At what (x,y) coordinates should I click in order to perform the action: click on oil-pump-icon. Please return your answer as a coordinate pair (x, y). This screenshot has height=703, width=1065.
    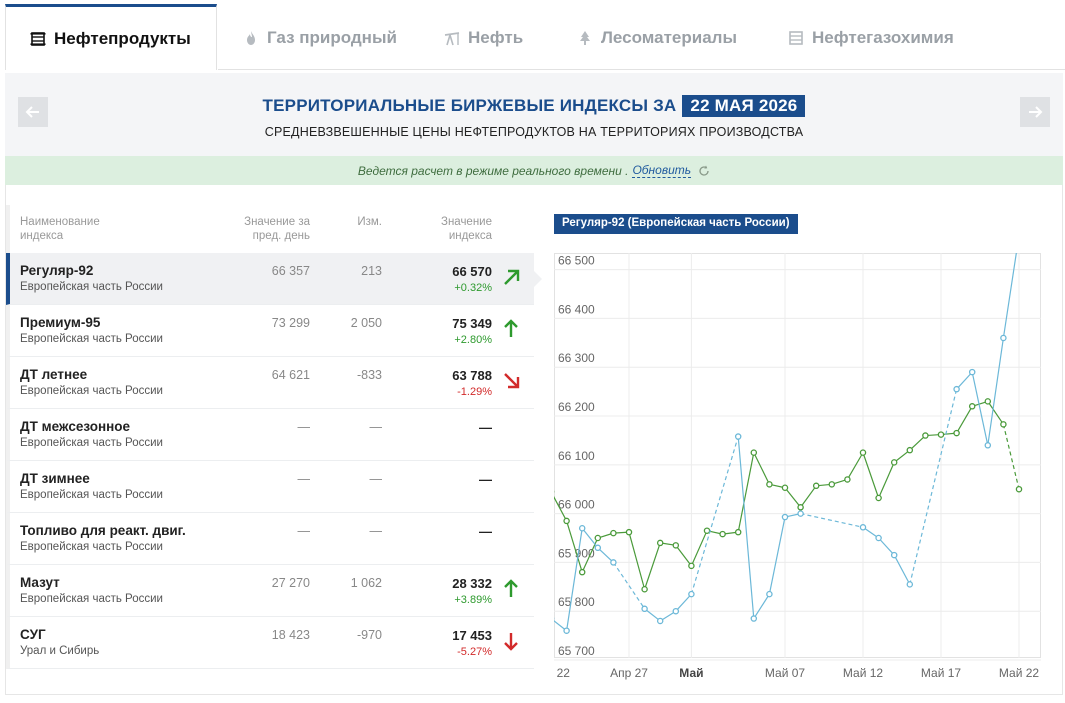
    Looking at the image, I should click on (452, 39).